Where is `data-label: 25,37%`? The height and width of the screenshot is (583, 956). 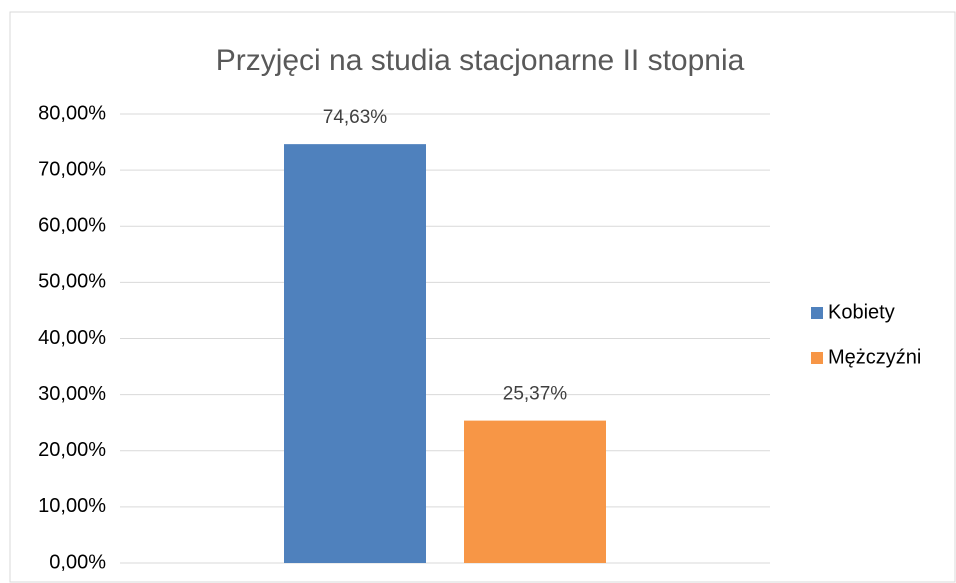 data-label: 25,37% is located at coordinates (535, 394).